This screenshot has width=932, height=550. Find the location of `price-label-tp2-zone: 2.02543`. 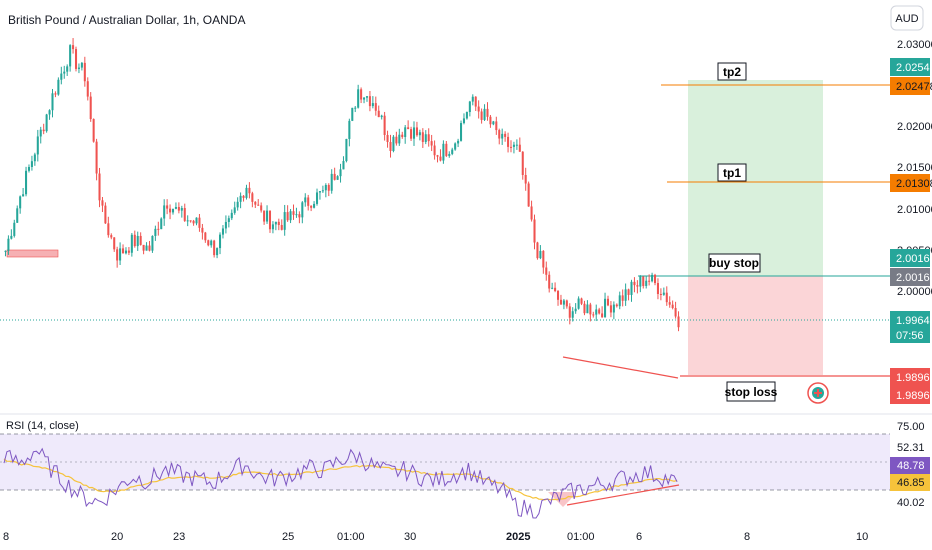

price-label-tp2-zone: 2.02543 is located at coordinates (914, 68).